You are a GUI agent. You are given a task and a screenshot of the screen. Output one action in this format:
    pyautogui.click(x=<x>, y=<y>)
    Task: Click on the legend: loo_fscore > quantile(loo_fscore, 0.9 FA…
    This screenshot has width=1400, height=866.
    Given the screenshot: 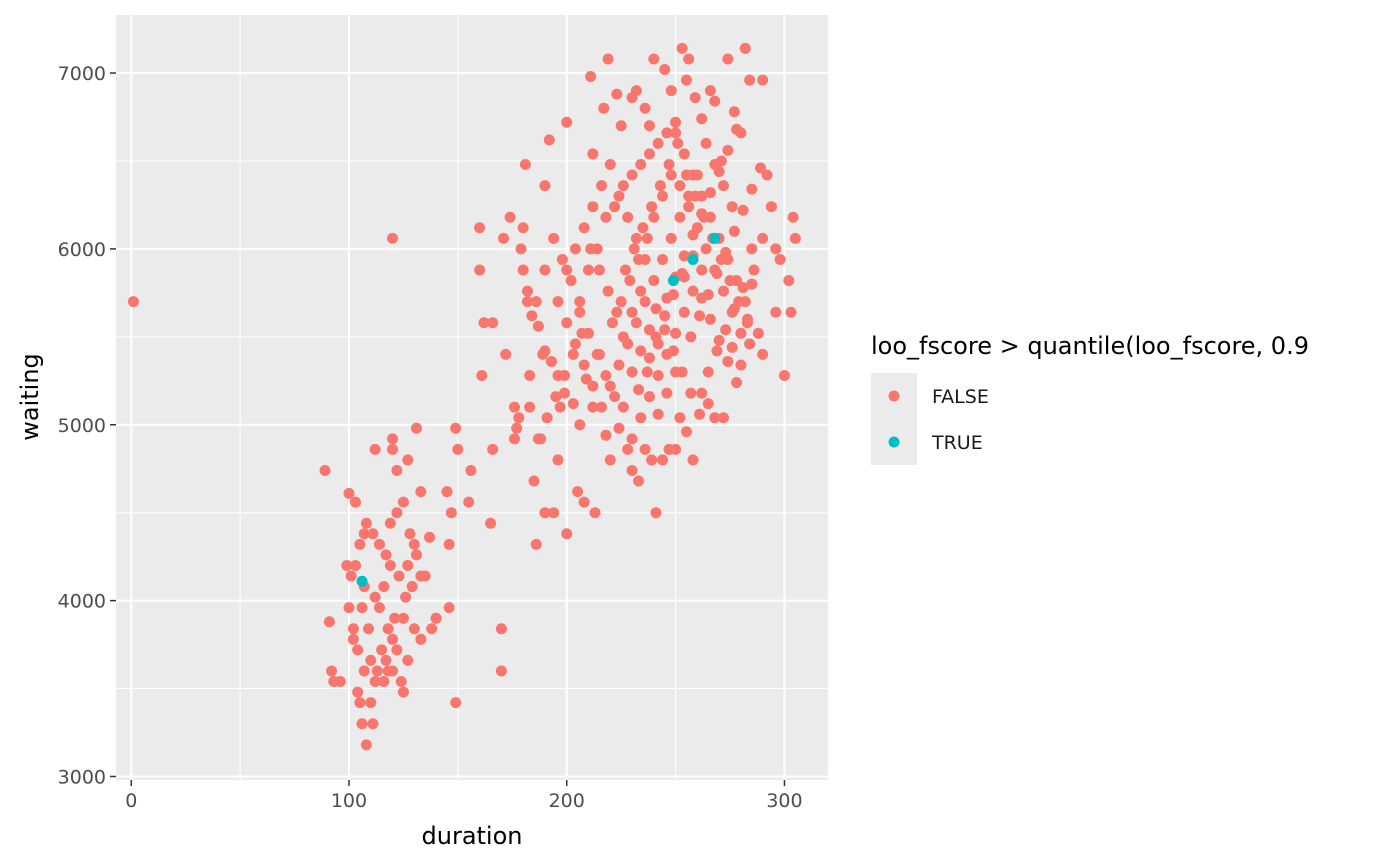 What is the action you would take?
    pyautogui.click(x=1090, y=398)
    